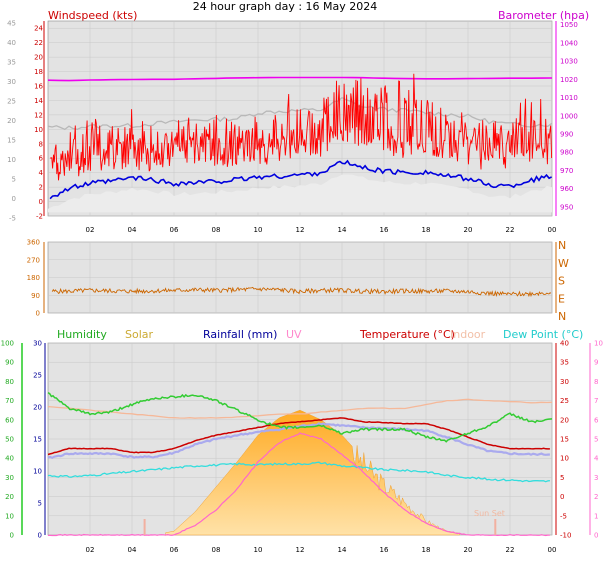 Image resolution: width=608 pixels, height=561 pixels. I want to click on uv-tick-label: 1, so click(596, 516).